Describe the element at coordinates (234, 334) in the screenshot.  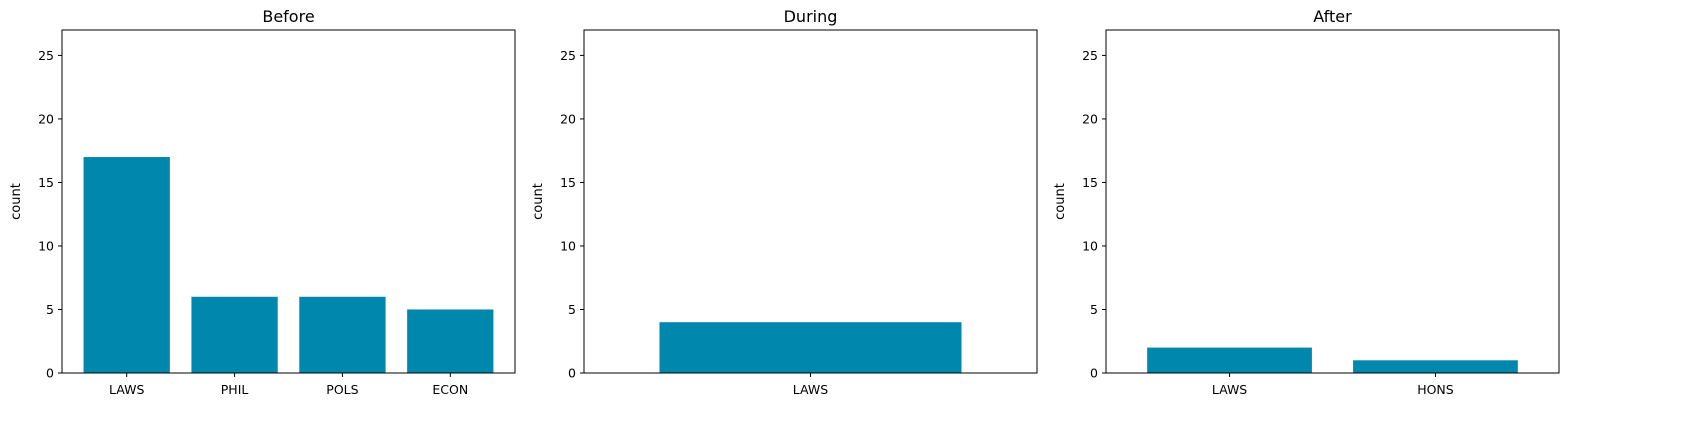
I see `bar-phil` at that location.